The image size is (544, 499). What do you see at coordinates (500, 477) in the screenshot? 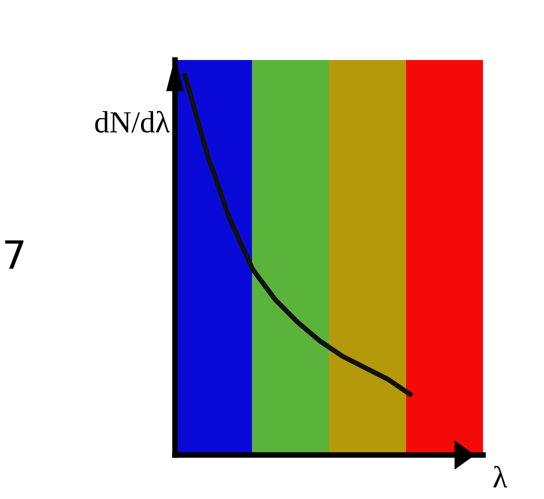
I see `x-axis-title: λ` at bounding box center [500, 477].